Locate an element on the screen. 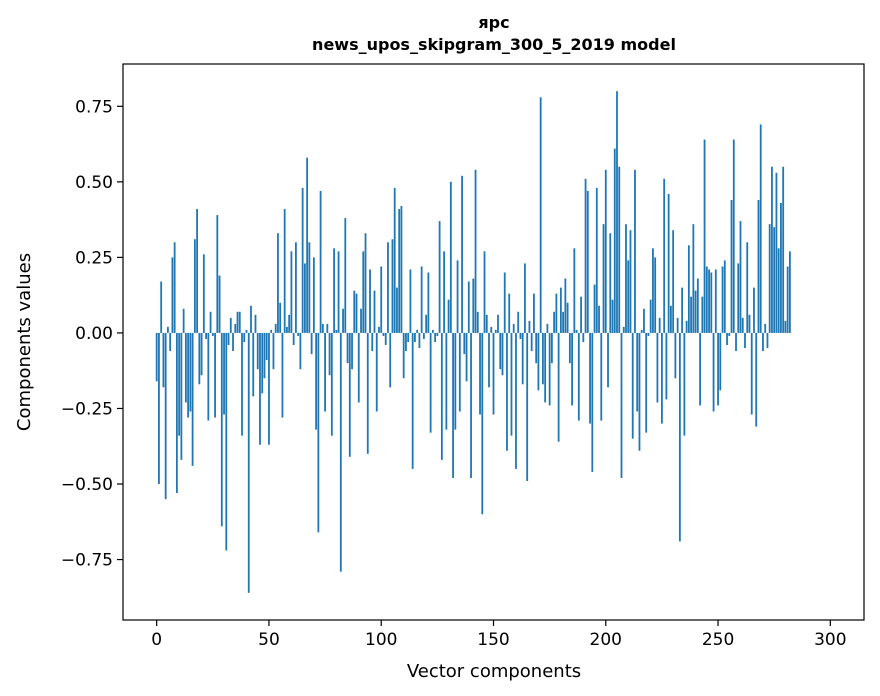 This screenshot has height=696, width=880. y-tick-label: 0.50 is located at coordinates (94, 183).